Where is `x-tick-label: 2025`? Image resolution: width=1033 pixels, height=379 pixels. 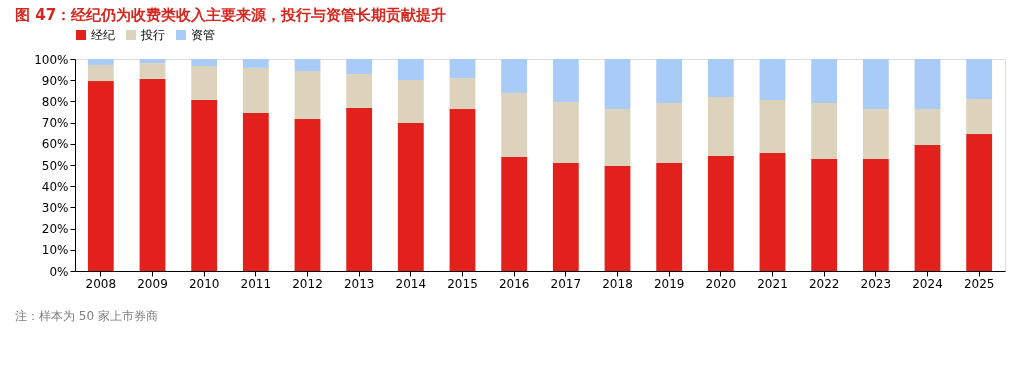 x-tick-label: 2025 is located at coordinates (979, 283).